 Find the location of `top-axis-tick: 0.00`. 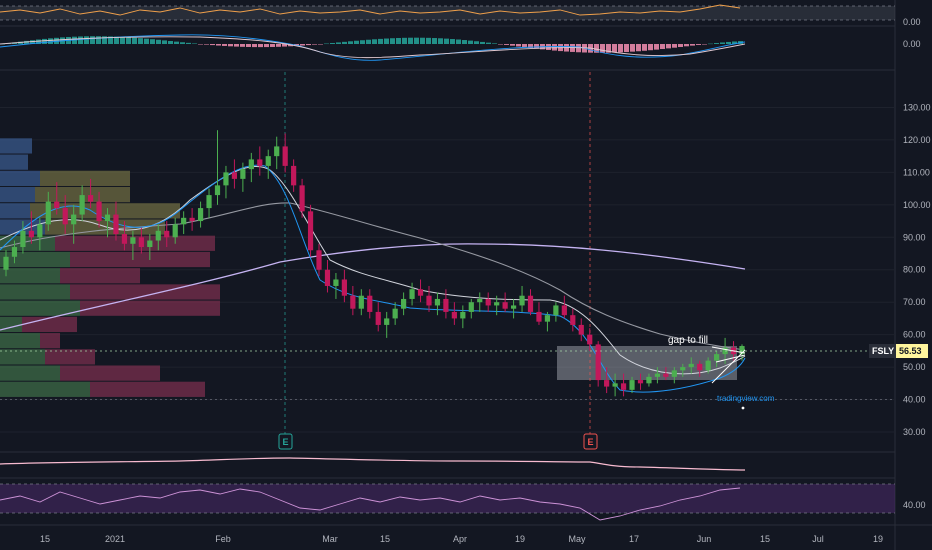

top-axis-tick: 0.00 is located at coordinates (912, 22).